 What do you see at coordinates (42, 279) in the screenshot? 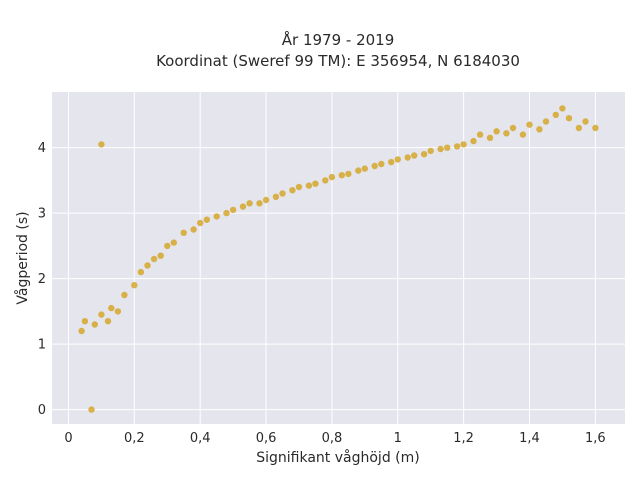
I see `y-tick-label: 2` at bounding box center [42, 279].